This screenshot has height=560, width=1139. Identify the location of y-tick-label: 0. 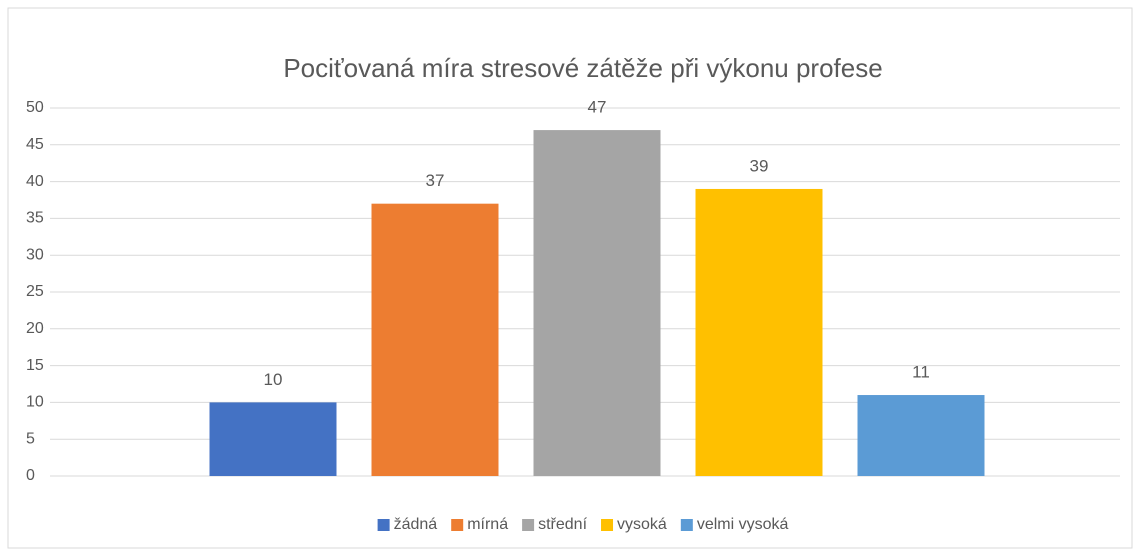
(30, 475).